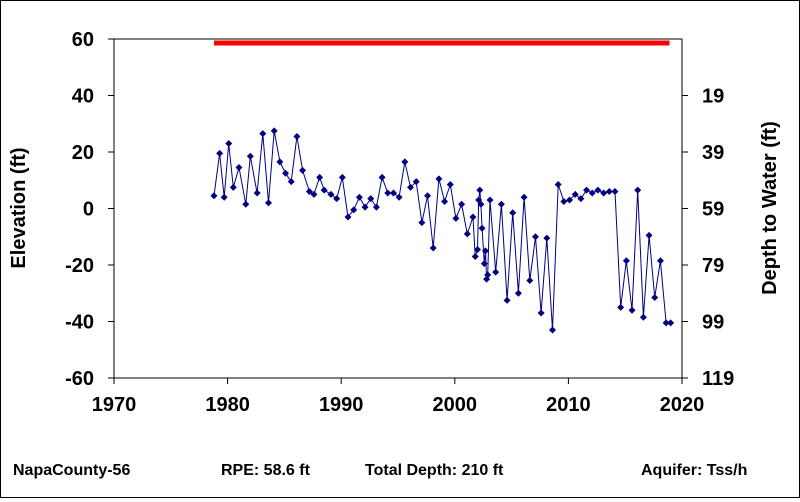 The width and height of the screenshot is (800, 502). Describe the element at coordinates (19, 207) in the screenshot. I see `y-axis-title: Elevation (ft)` at that location.